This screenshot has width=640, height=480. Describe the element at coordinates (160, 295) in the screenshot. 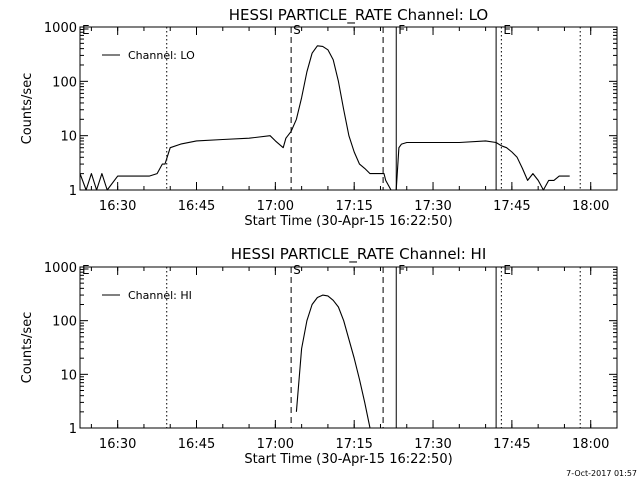

I see `legend-label: Channel: HI` at that location.